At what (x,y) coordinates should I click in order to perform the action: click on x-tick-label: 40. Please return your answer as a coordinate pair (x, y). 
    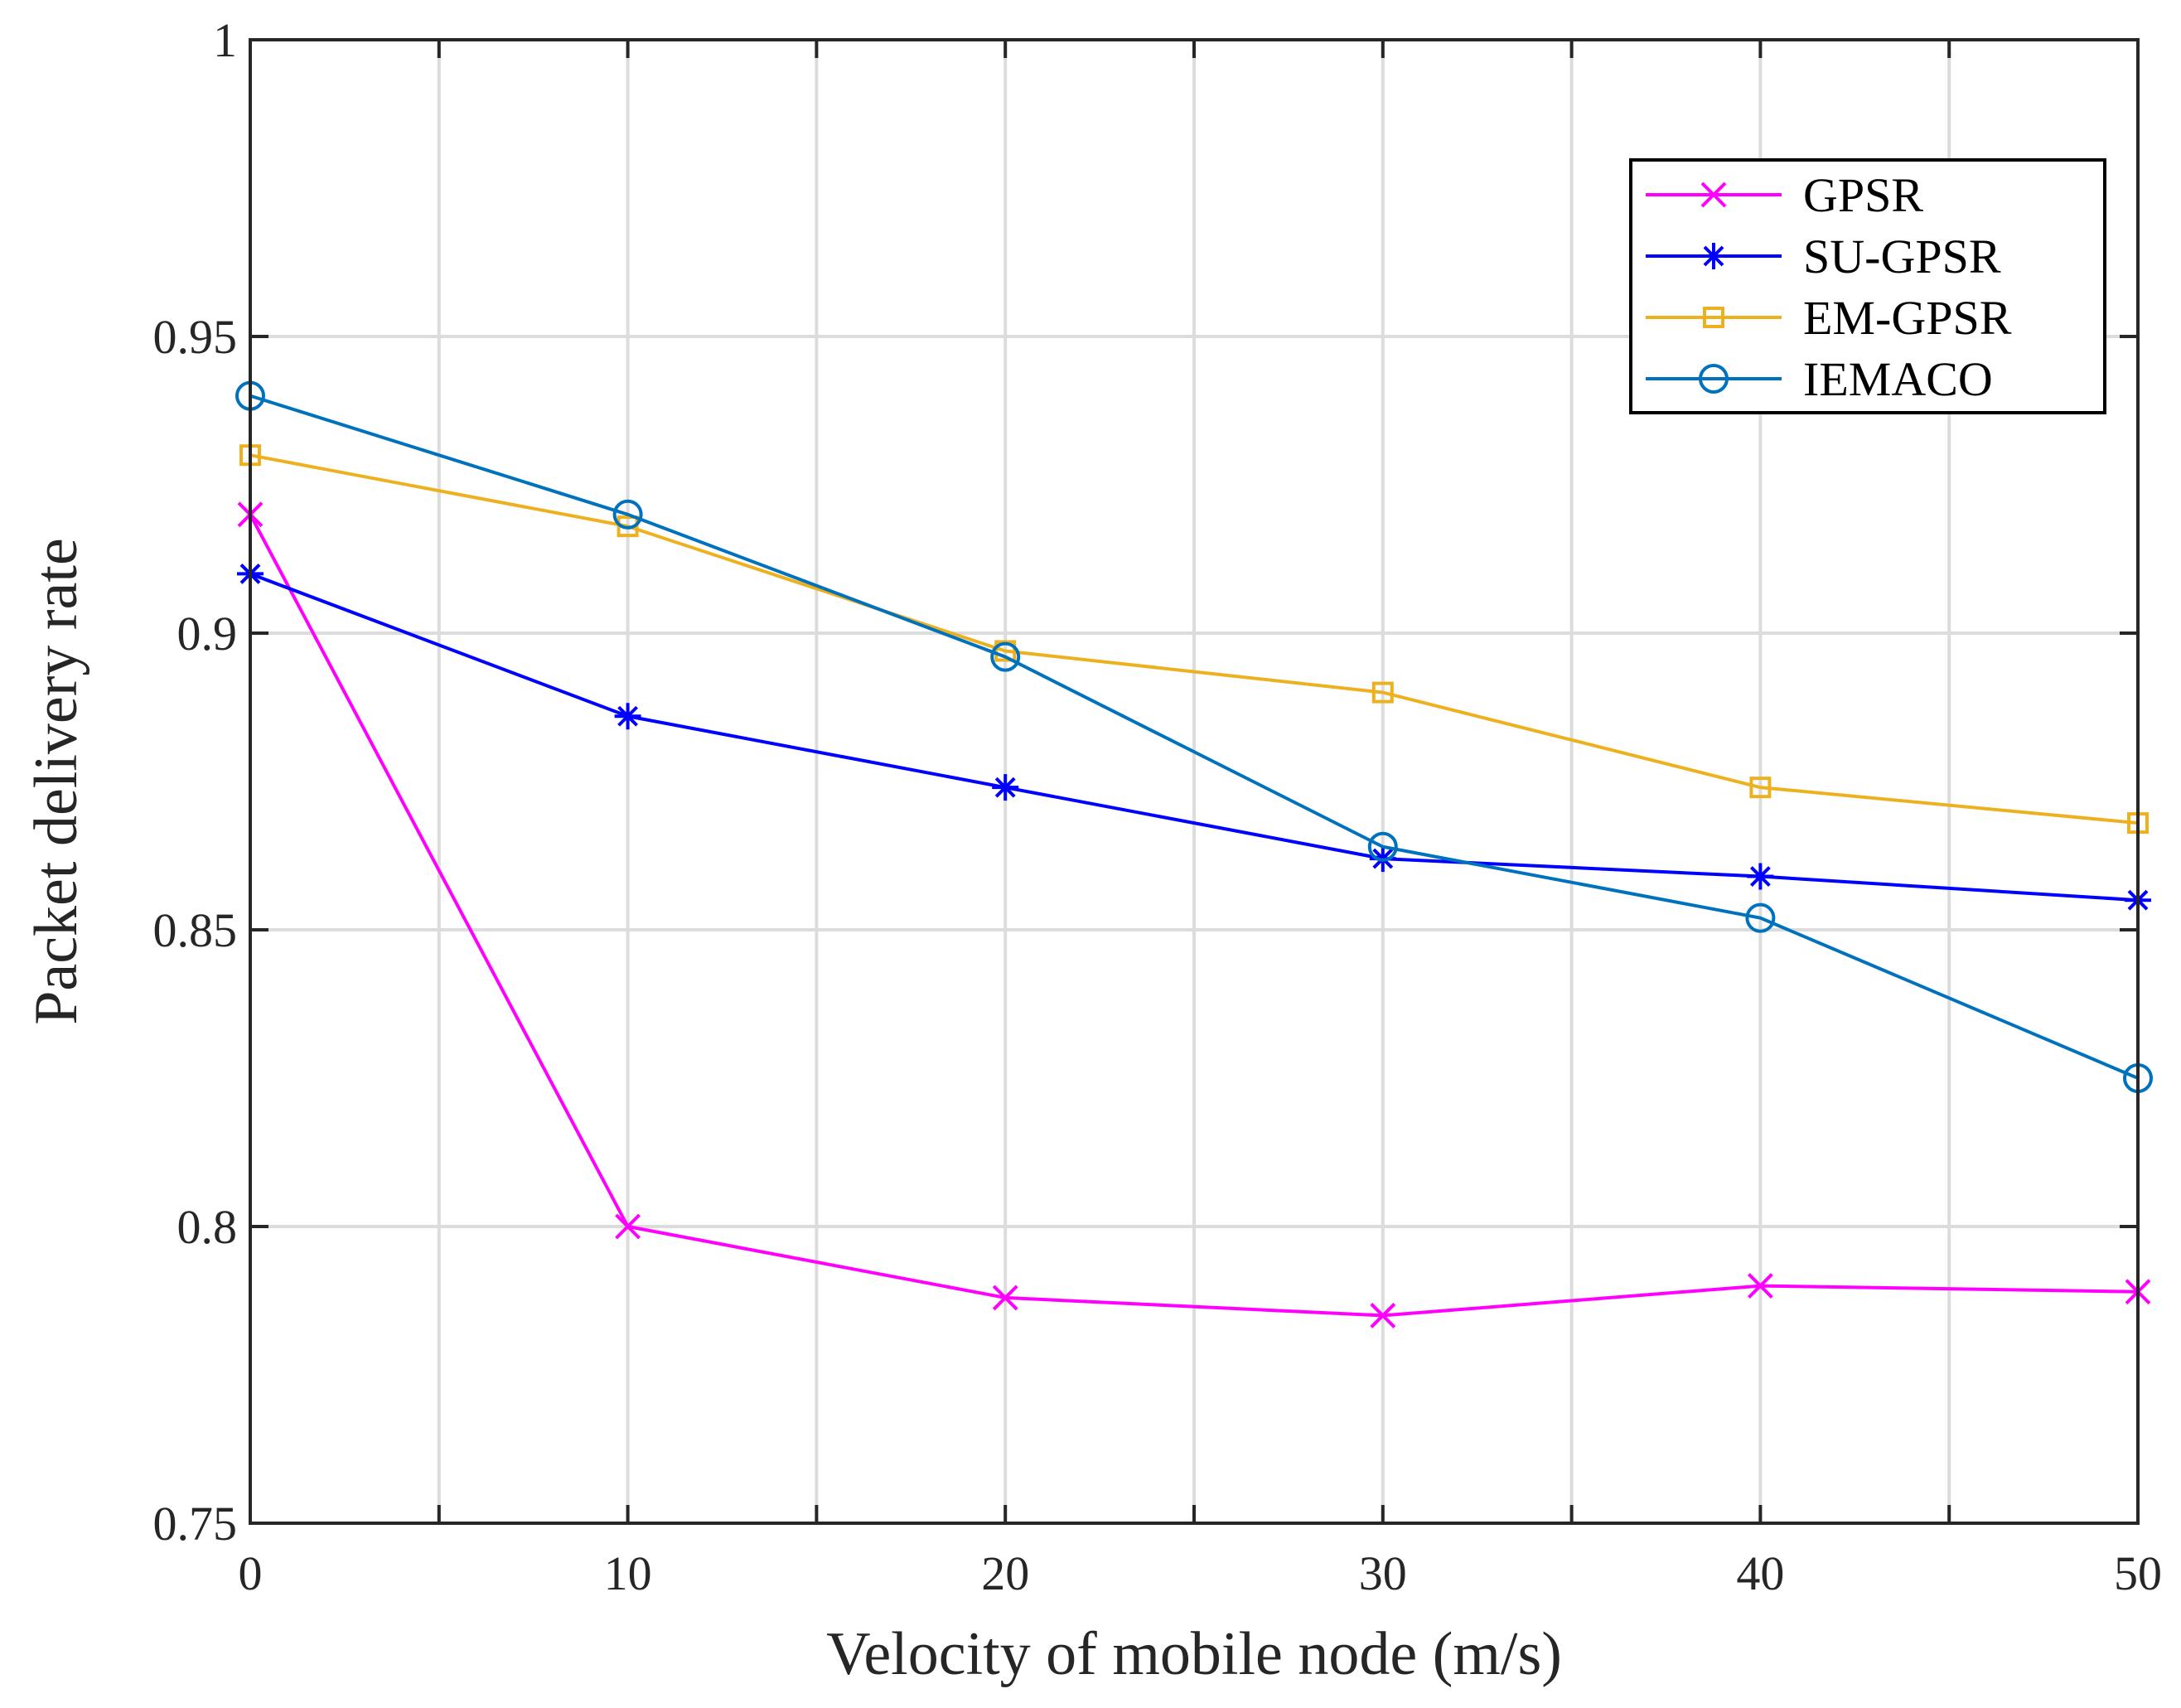
    Looking at the image, I should click on (1760, 1573).